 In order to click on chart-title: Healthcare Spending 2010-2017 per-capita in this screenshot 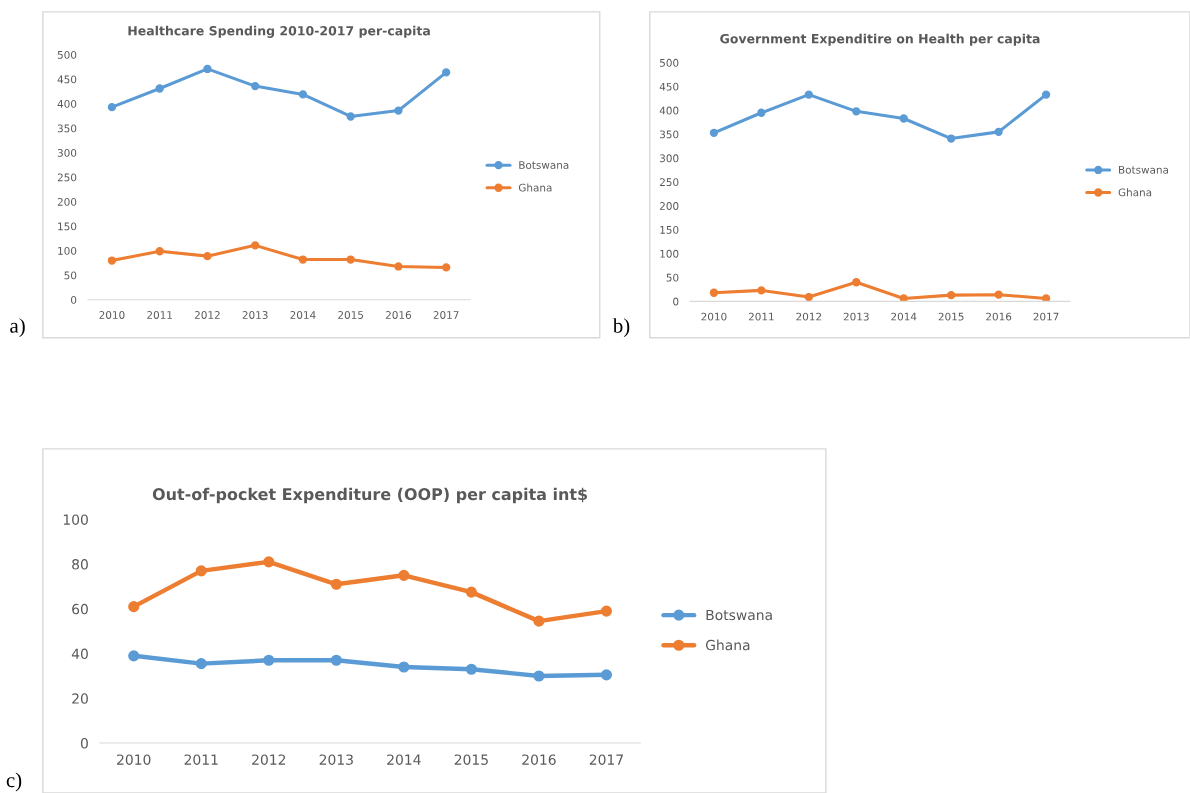, I will do `click(279, 31)`.